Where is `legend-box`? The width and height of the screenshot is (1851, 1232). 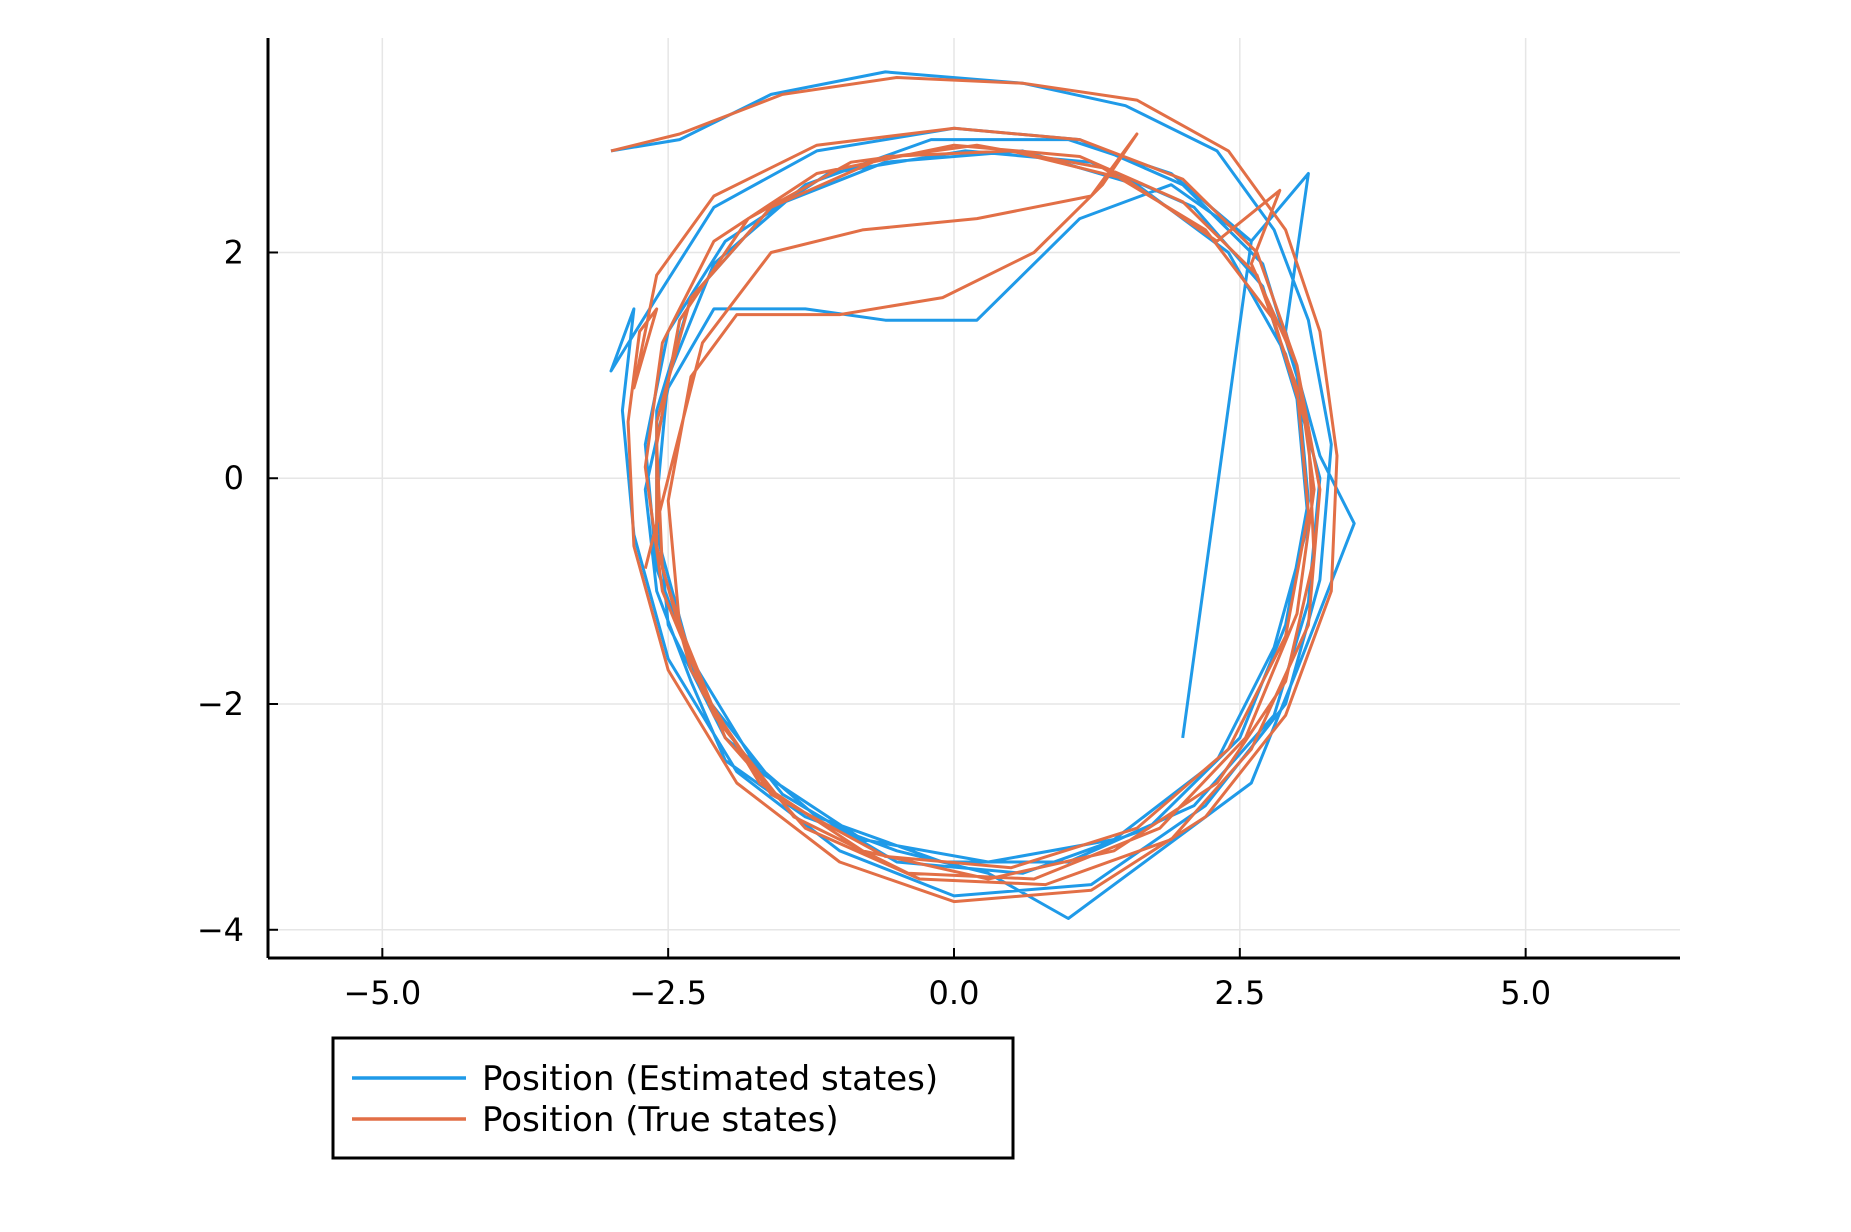 legend-box is located at coordinates (673, 1098).